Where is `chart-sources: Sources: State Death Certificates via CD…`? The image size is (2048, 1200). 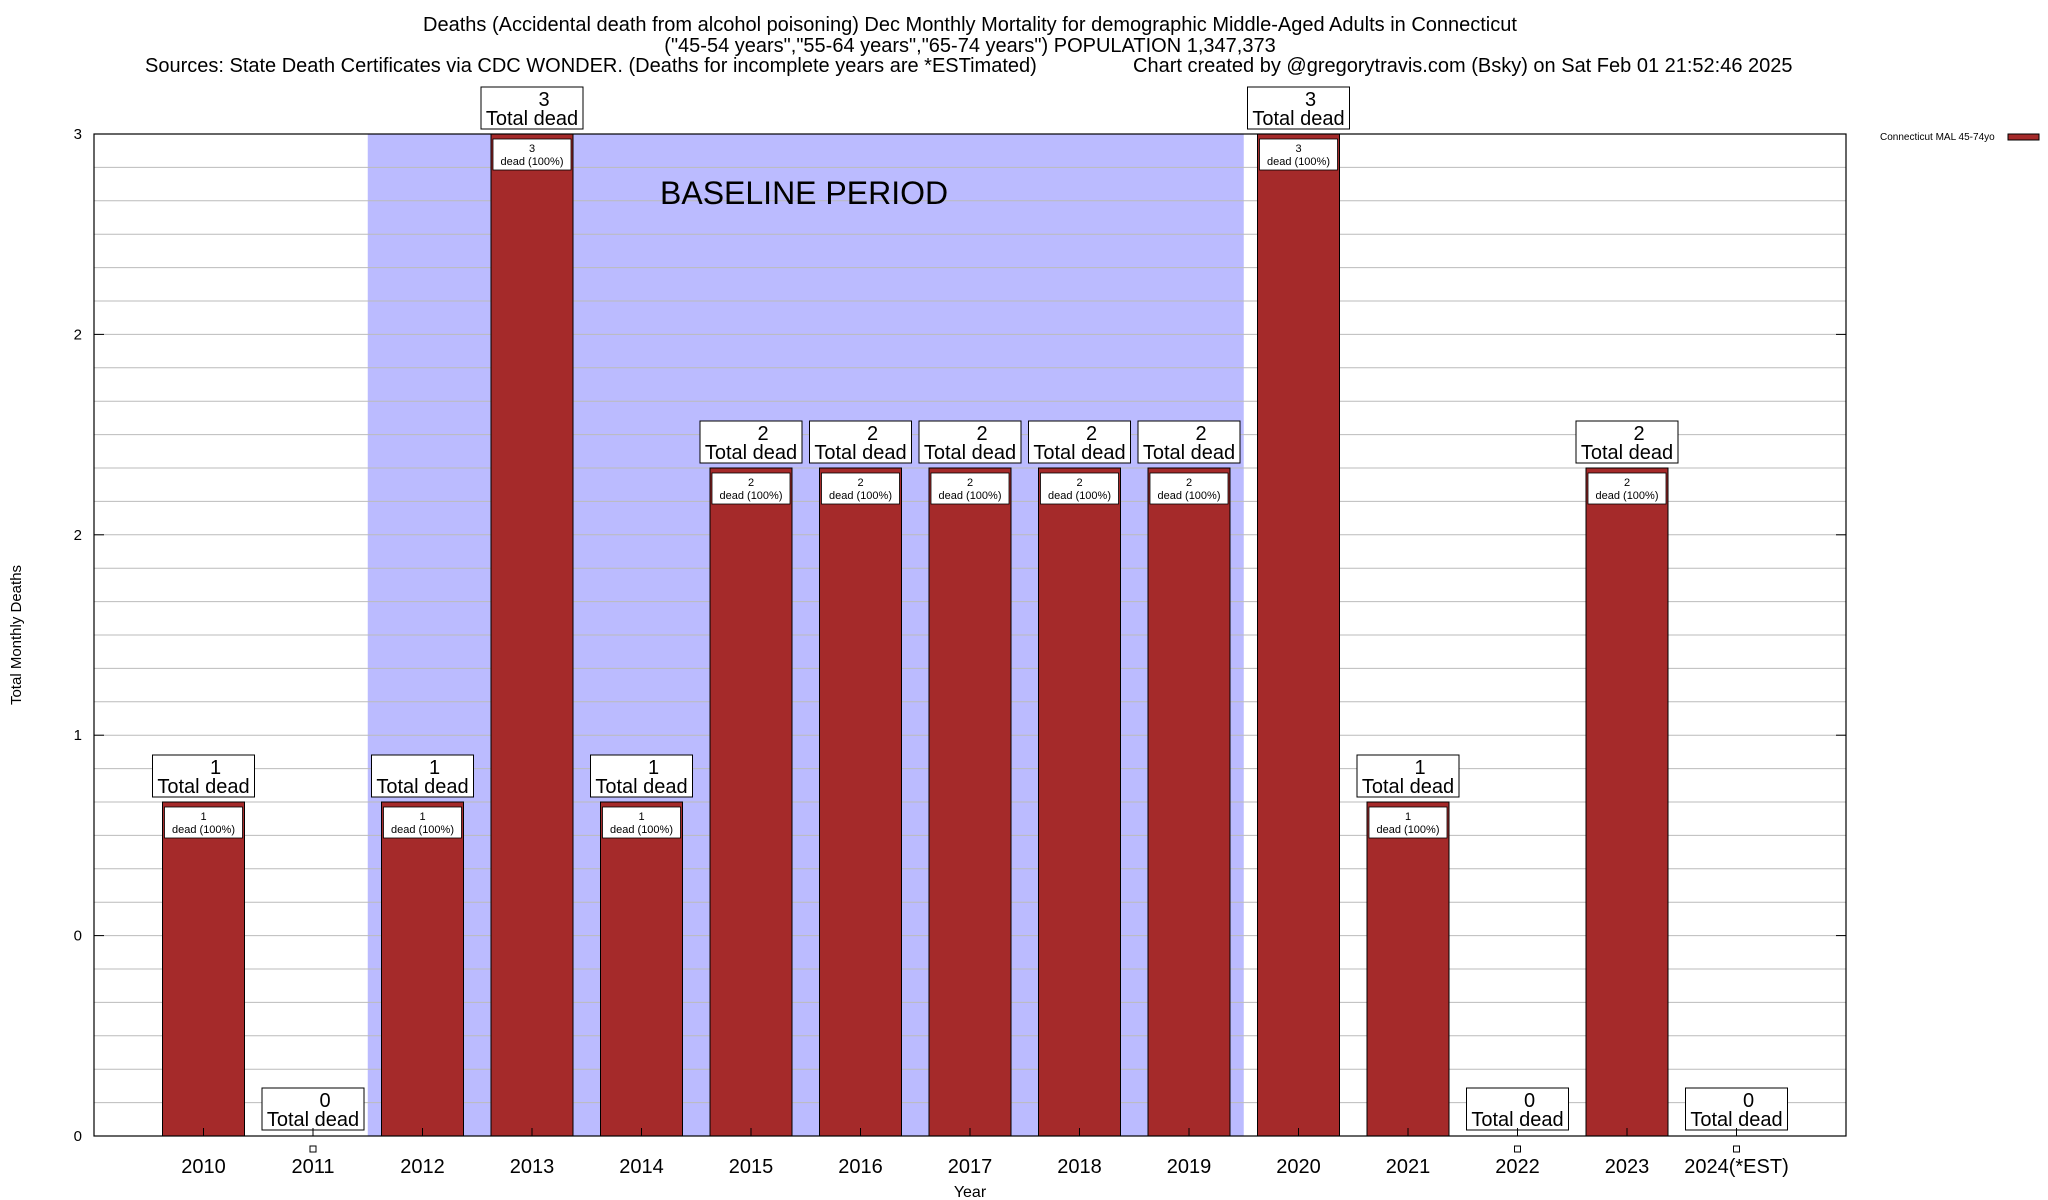
chart-sources: Sources: State Death Certificates via CD… is located at coordinates (591, 66).